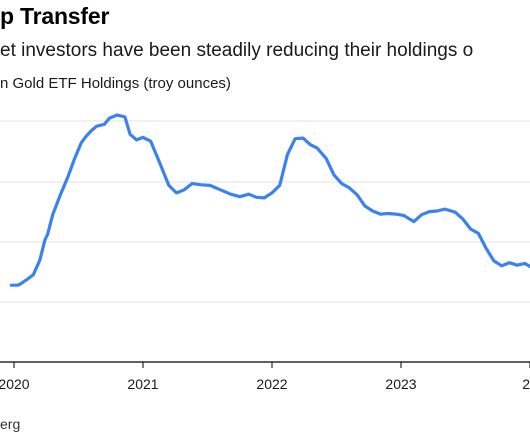 The width and height of the screenshot is (530, 442). Describe the element at coordinates (115, 83) in the screenshot. I see `series-label: n Gold ETF Holdings (troy ounces)` at that location.